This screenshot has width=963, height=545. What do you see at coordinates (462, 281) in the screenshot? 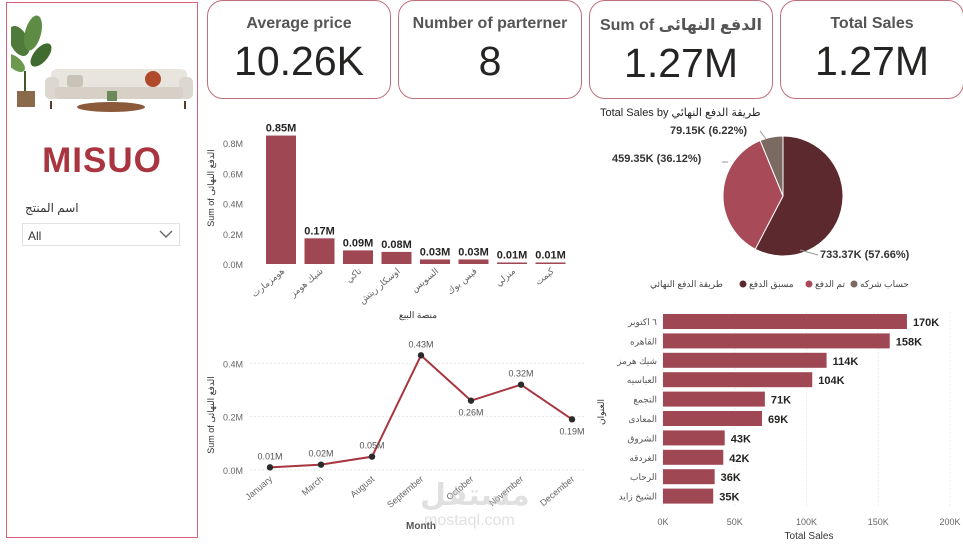
I see `x-tick-label: فيس بوك` at bounding box center [462, 281].